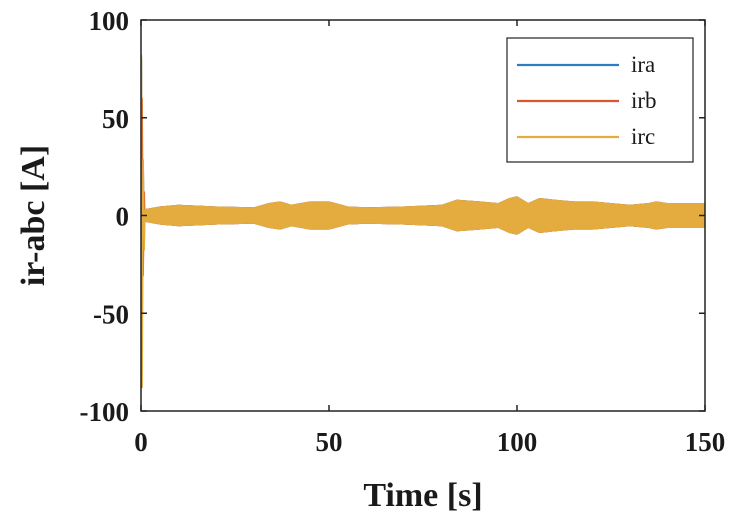  I want to click on legend-label-irb: irb, so click(644, 100).